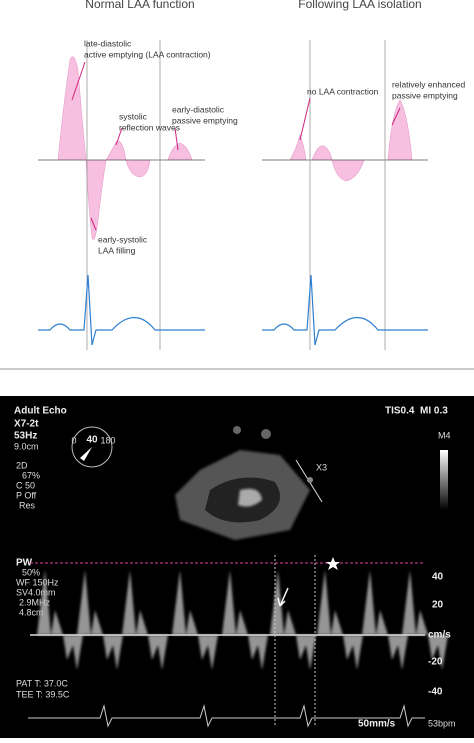 This screenshot has height=743, width=474. I want to click on mode-2d: 2D 67% C 50 P Off Res, so click(28, 485).